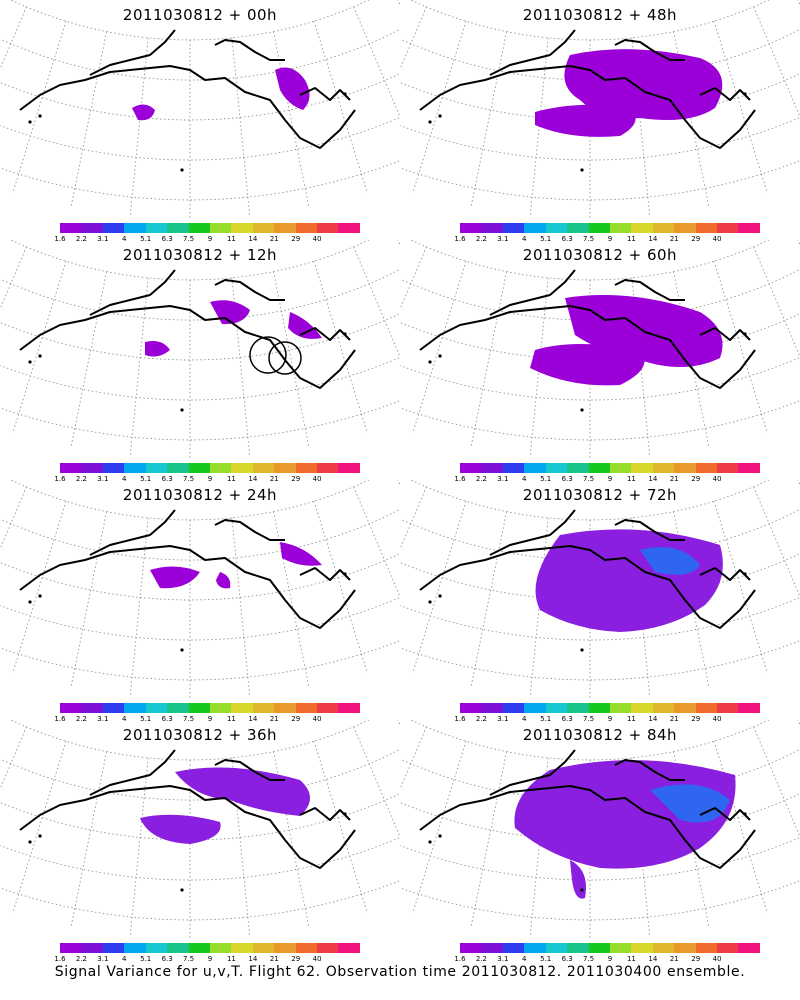 This screenshot has width=800, height=1000. I want to click on panel-title: 2011030812 + 12h, so click(200, 255).